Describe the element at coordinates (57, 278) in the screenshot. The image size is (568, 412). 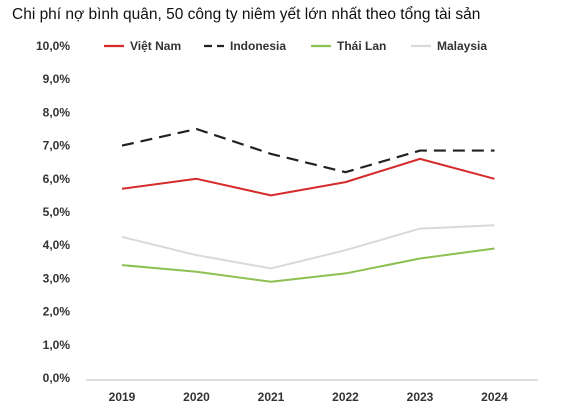
I see `y-tick-label: 3,0%` at that location.